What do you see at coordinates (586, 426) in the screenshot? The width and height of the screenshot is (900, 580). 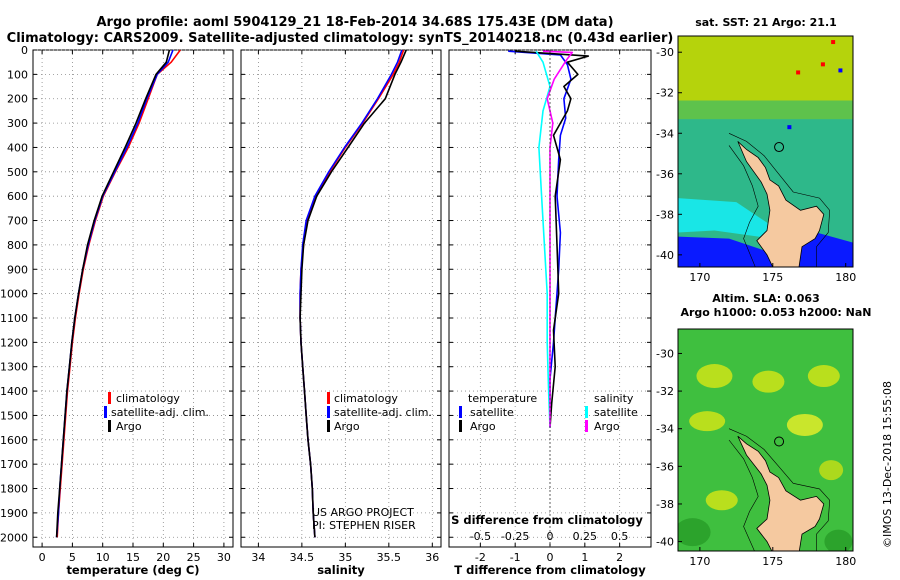 I see `legend-swatch-s-argo` at bounding box center [586, 426].